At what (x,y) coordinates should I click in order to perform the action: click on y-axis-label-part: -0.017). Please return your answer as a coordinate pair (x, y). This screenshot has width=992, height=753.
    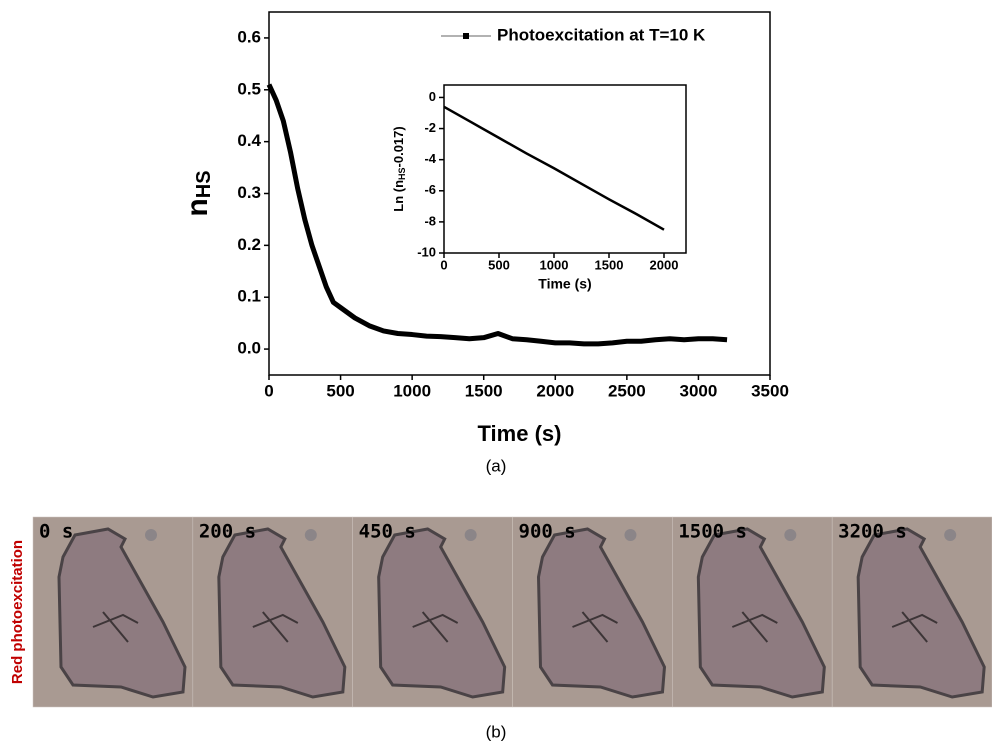
    Looking at the image, I should click on (398, 146).